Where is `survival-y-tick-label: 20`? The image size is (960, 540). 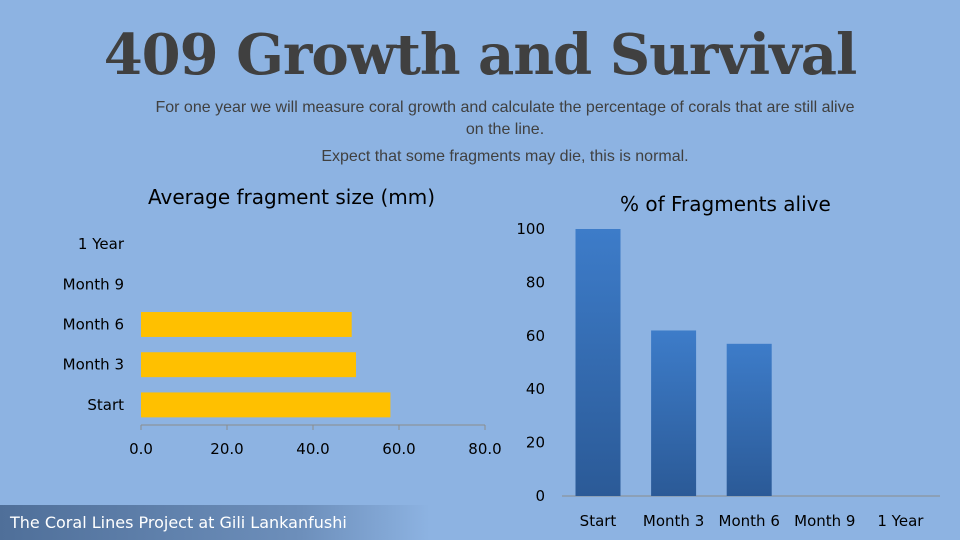
survival-y-tick-label: 20 is located at coordinates (535, 443).